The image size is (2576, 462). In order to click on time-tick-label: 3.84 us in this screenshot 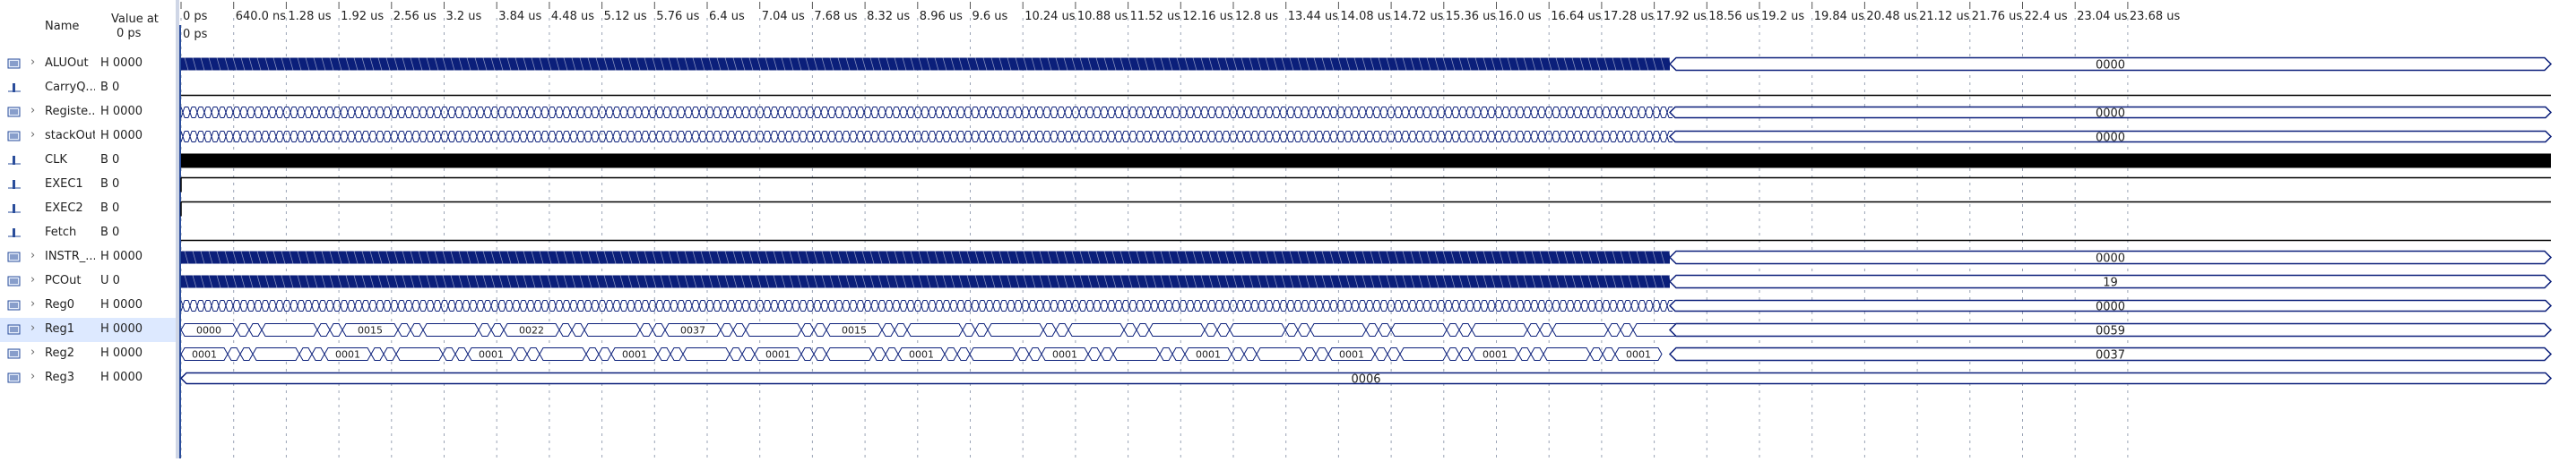, I will do `click(519, 16)`.